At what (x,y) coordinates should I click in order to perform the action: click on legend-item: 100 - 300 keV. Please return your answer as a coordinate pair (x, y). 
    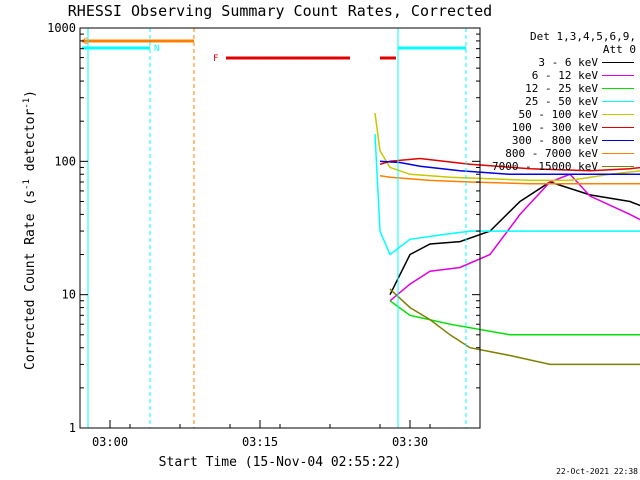
    Looking at the image, I should click on (558, 127).